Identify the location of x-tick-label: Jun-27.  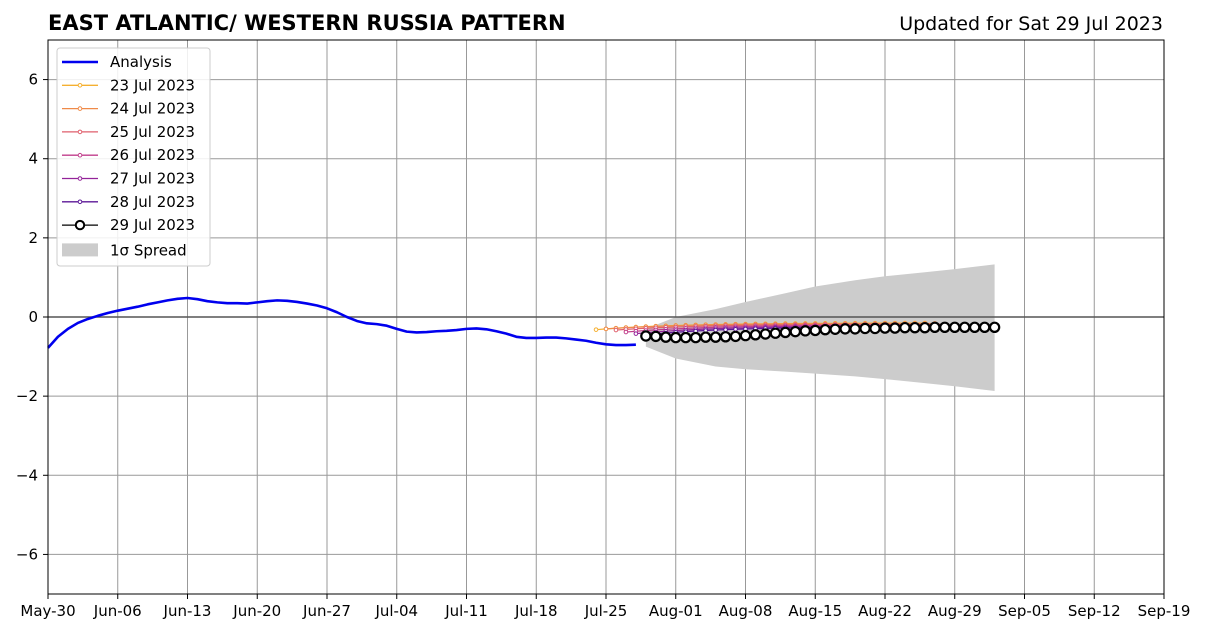
(326, 611).